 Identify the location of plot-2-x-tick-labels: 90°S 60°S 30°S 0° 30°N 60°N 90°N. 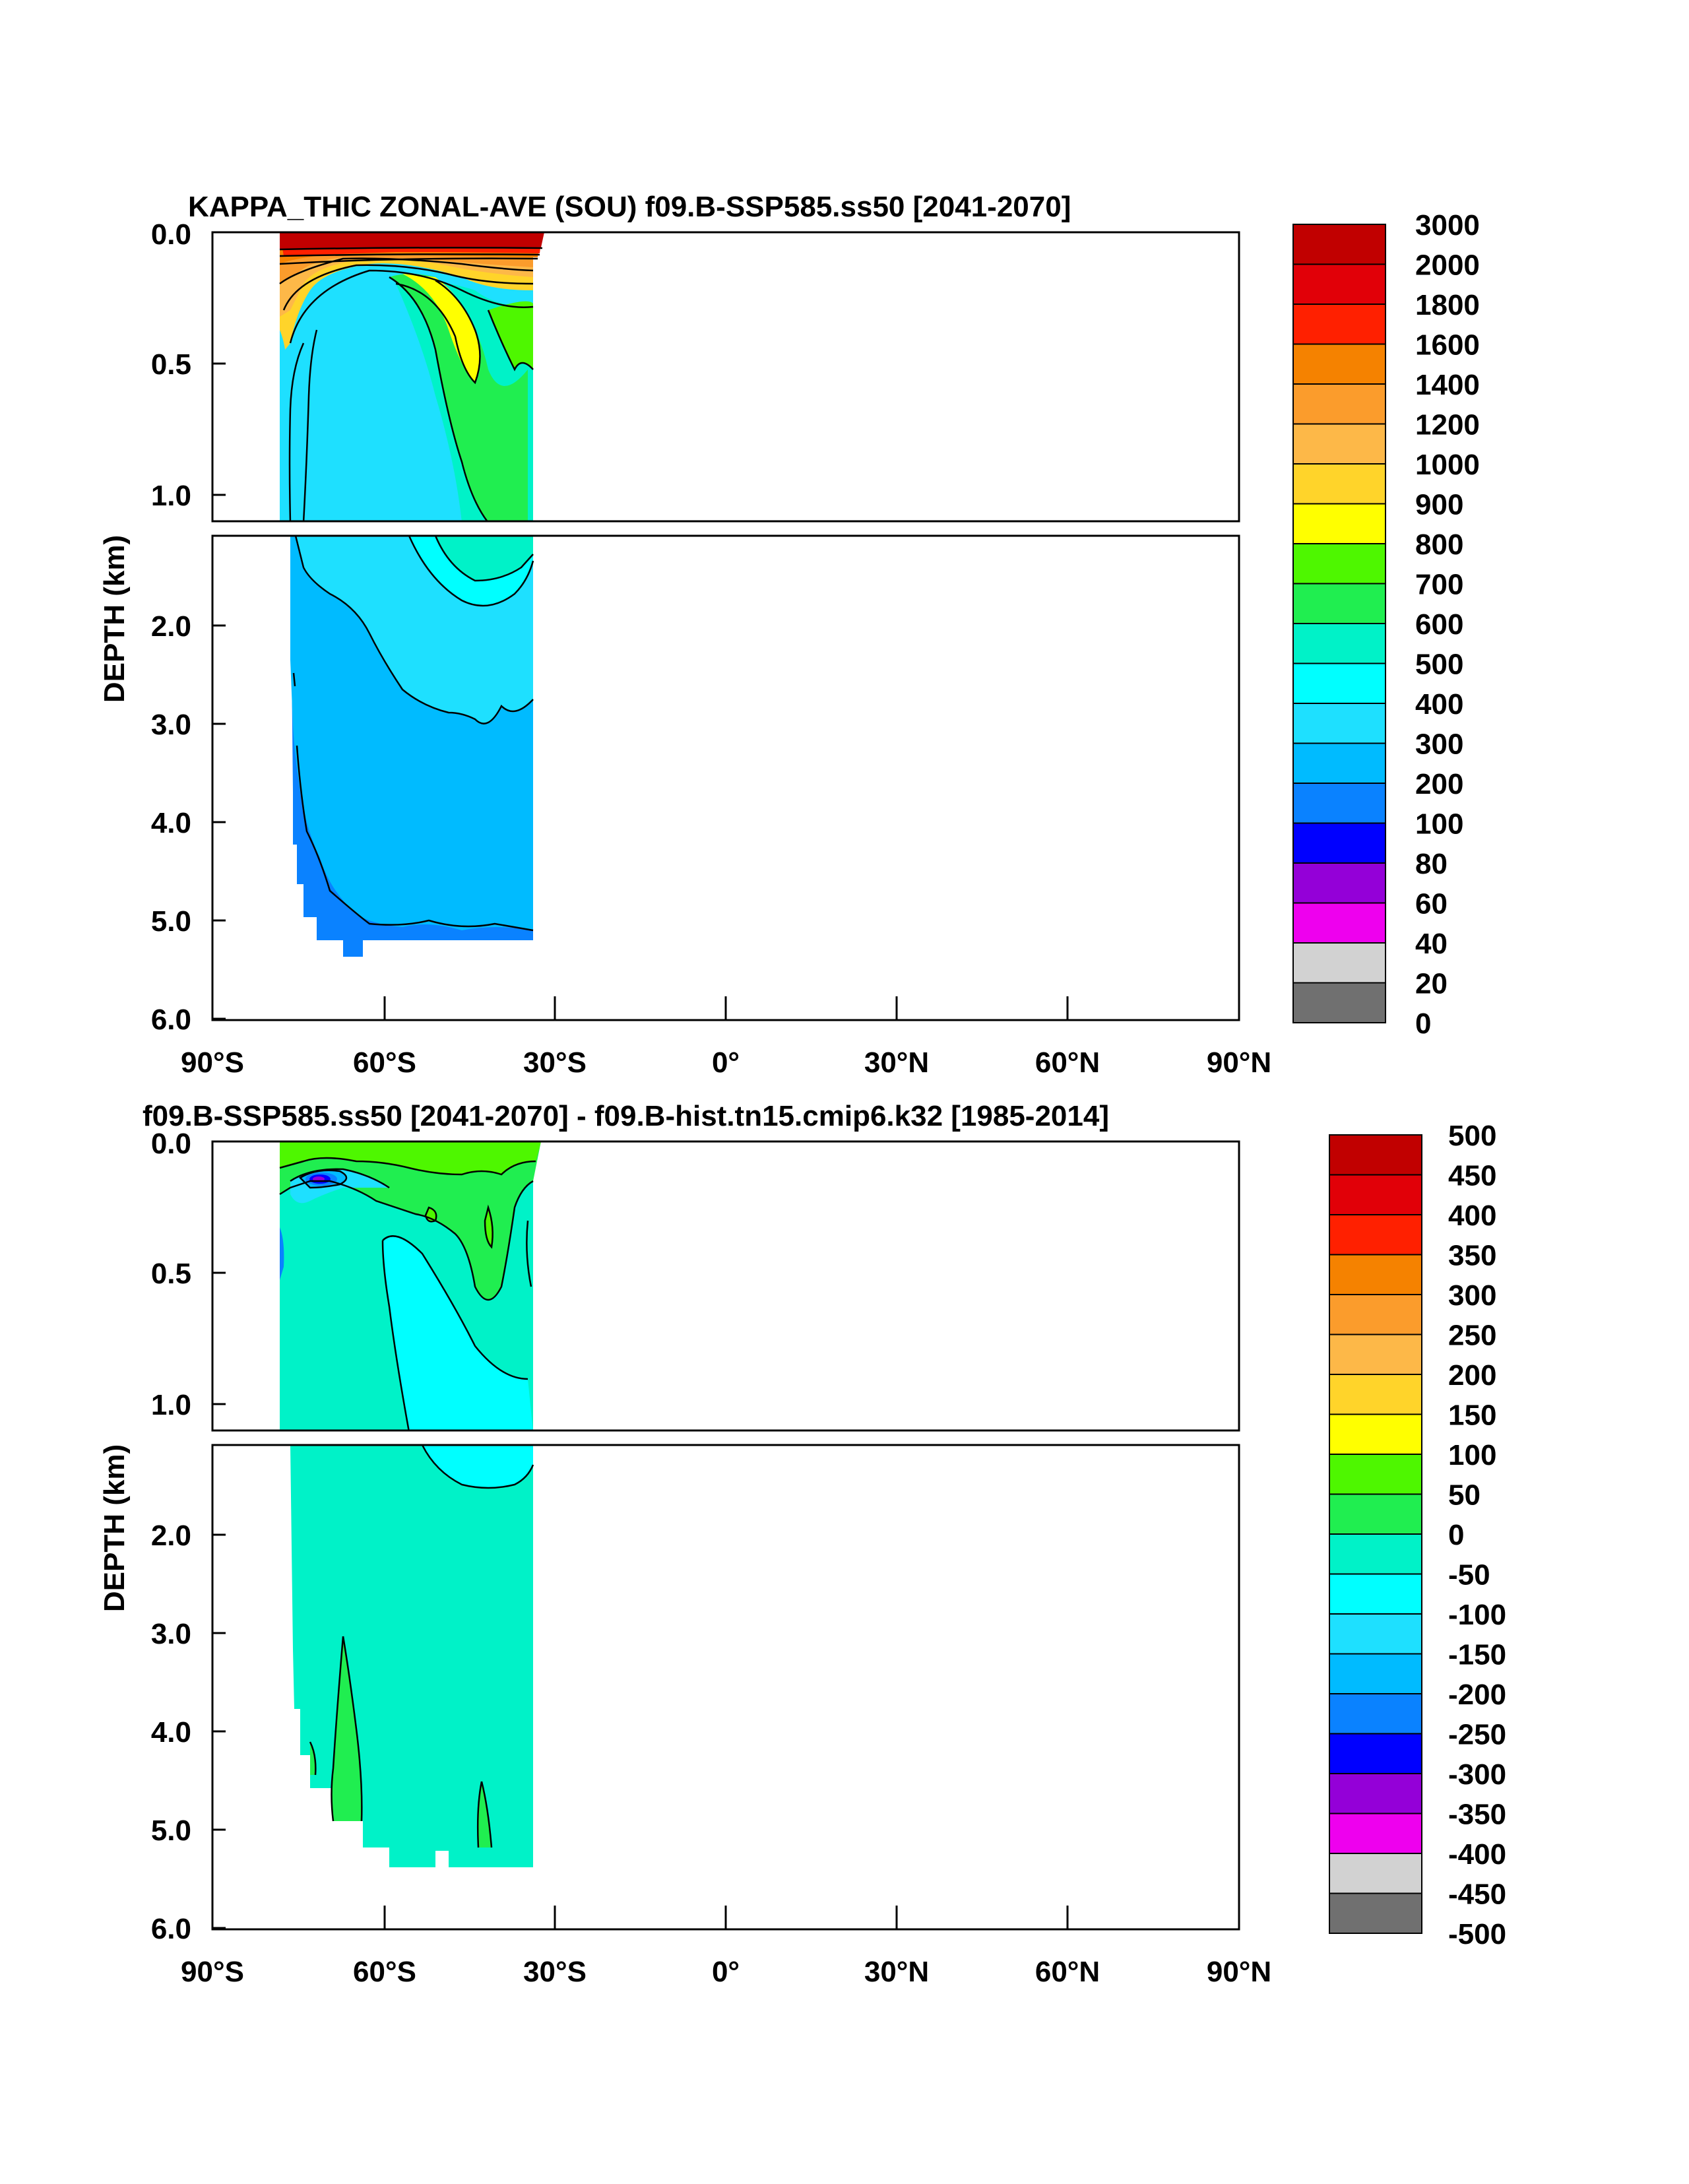
(726, 1972).